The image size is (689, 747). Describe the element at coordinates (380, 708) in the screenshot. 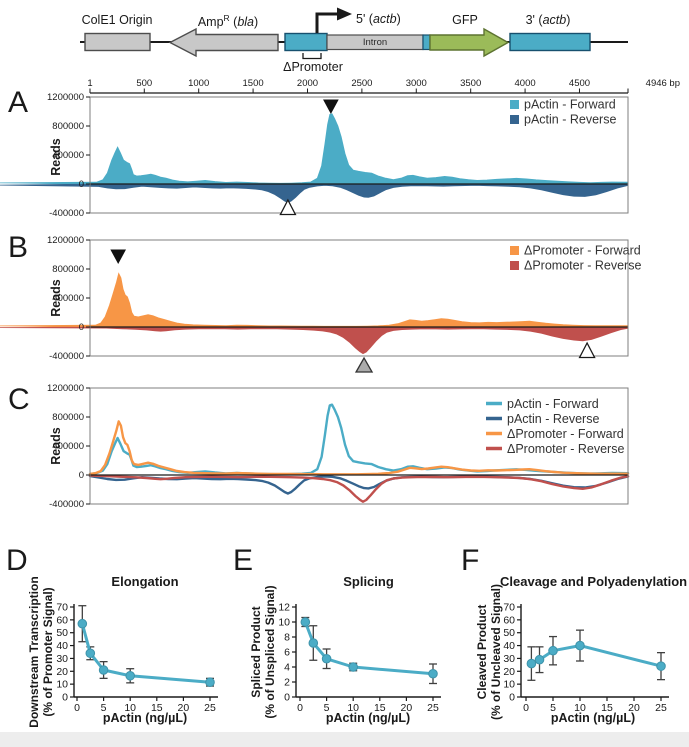

I see `panel-e-xtick-label: 15` at that location.